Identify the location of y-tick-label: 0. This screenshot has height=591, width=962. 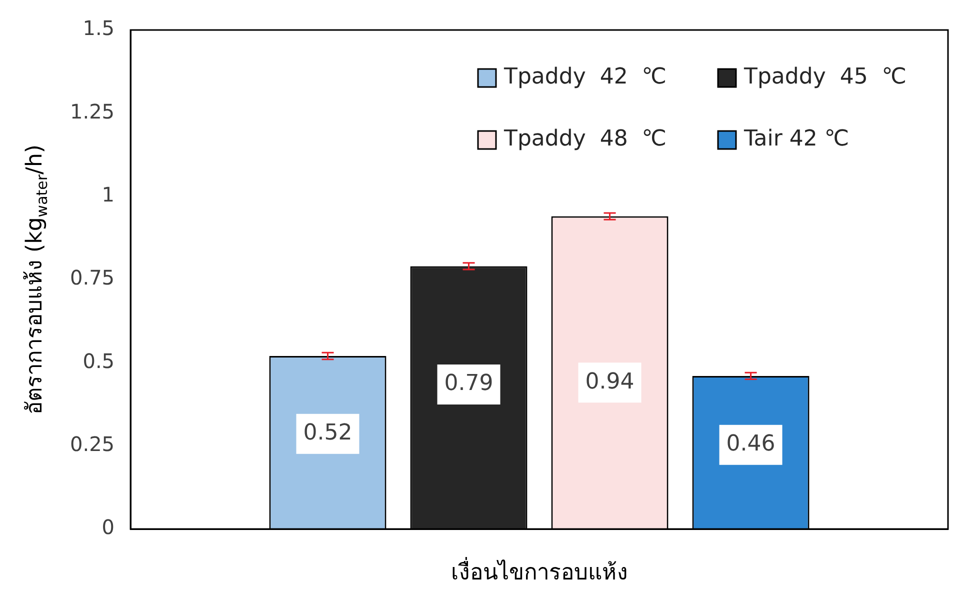
(108, 527).